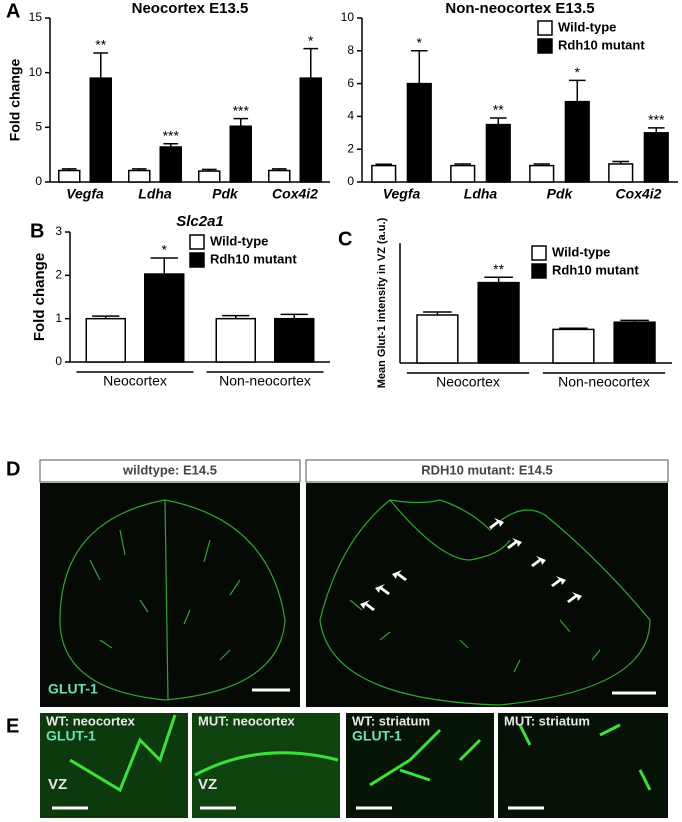 The image size is (682, 822). What do you see at coordinates (200, 221) in the screenshot?
I see `chart-title: Slc2a1` at bounding box center [200, 221].